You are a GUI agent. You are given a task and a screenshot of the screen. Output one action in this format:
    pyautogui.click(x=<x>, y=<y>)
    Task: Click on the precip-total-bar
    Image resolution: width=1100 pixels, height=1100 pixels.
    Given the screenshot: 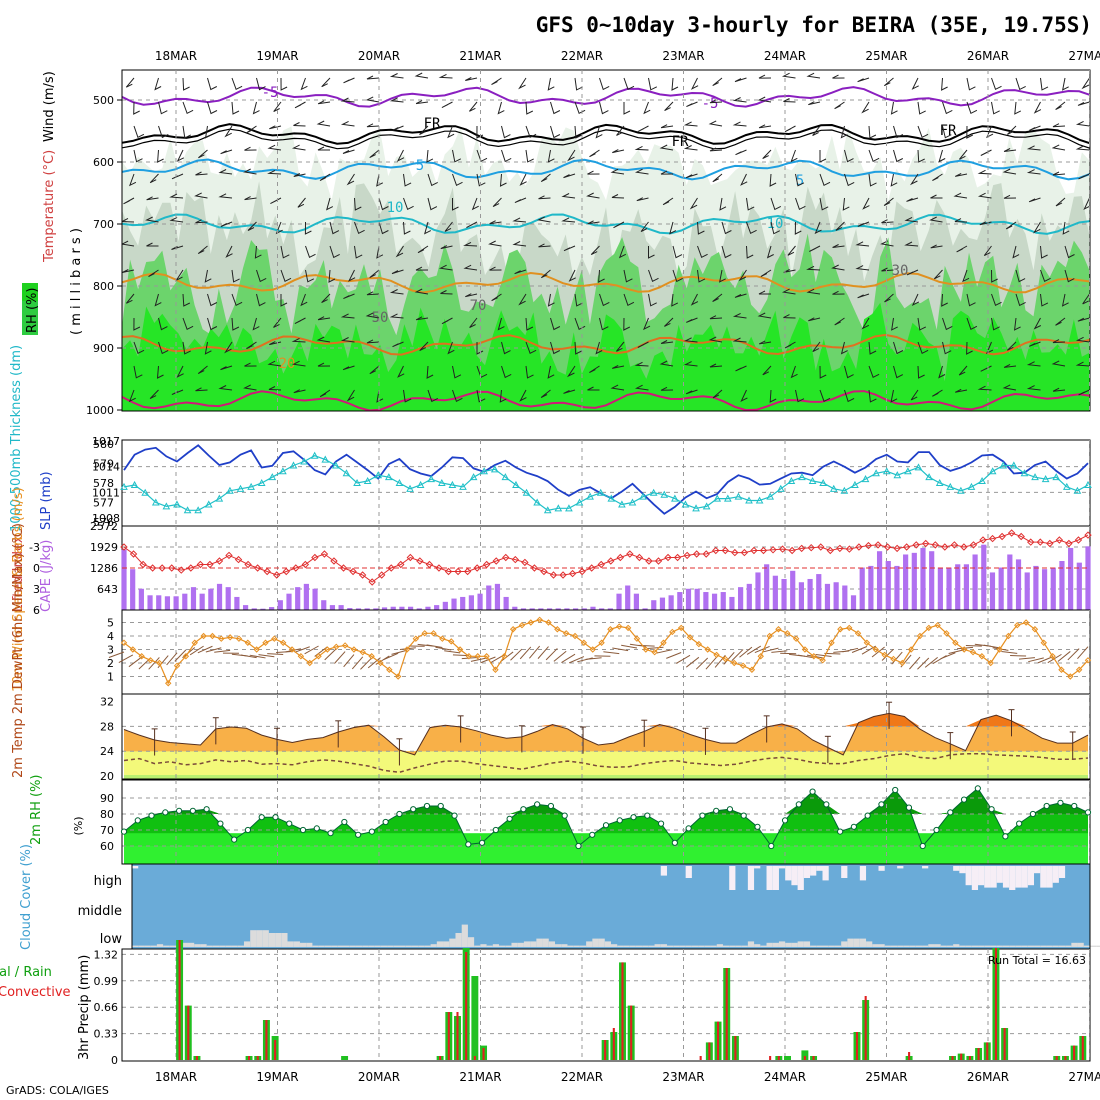 What is the action you would take?
    pyautogui.click(x=475, y=1018)
    